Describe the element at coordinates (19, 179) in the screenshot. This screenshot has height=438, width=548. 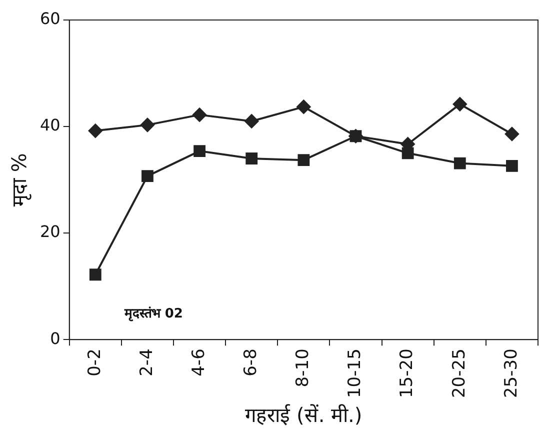
I see `y-axis-title: मृदा %` at that location.